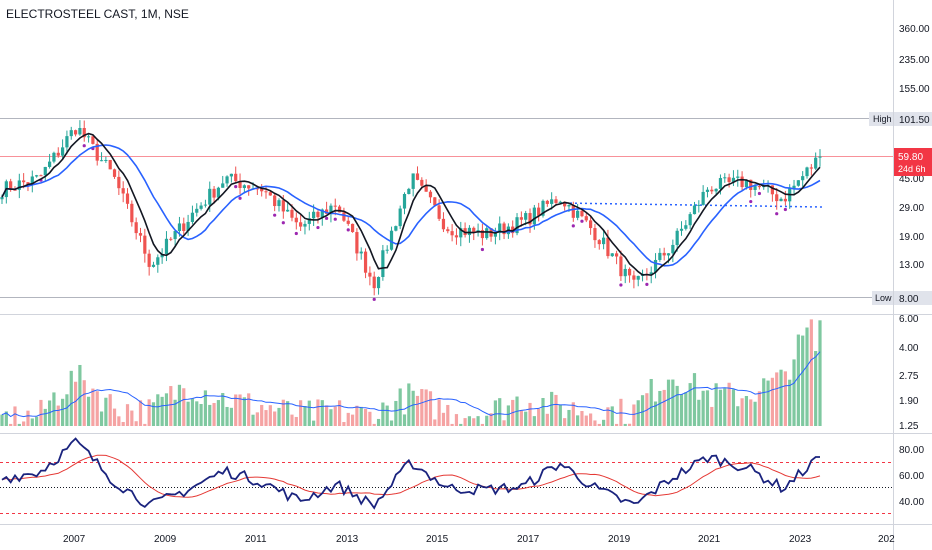 The height and width of the screenshot is (550, 932). Describe the element at coordinates (913, 119) in the screenshot. I see `high-value-badge` at that location.